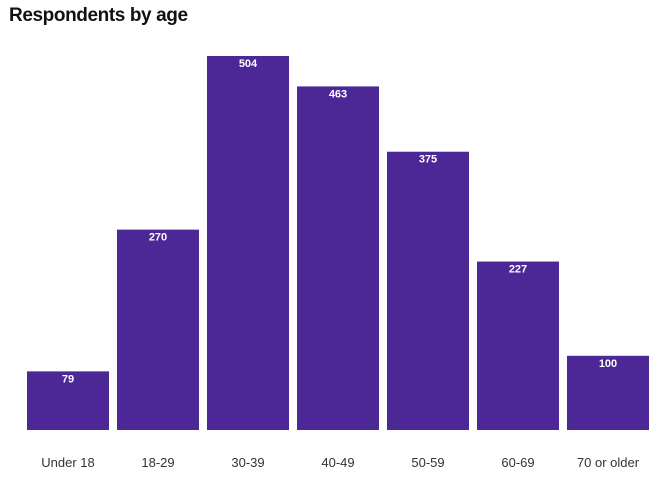 This screenshot has height=480, width=672. I want to click on data-label: 270, so click(158, 238).